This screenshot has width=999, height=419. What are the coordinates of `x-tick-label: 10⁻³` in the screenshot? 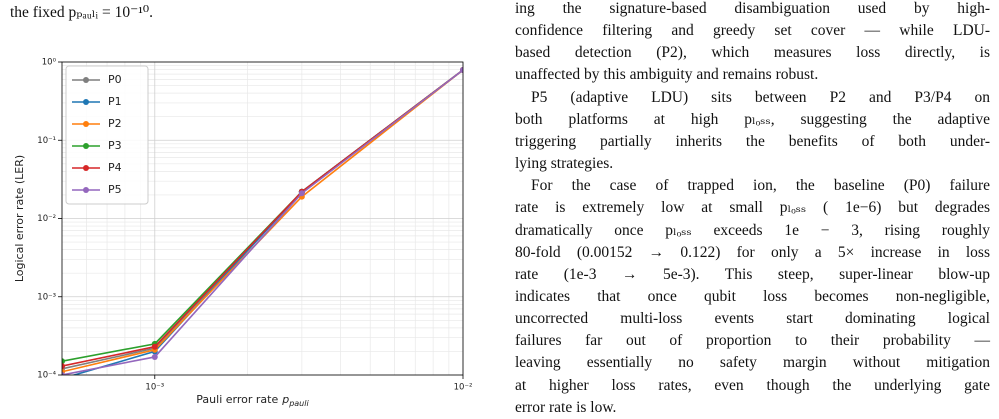 It's located at (154, 388).